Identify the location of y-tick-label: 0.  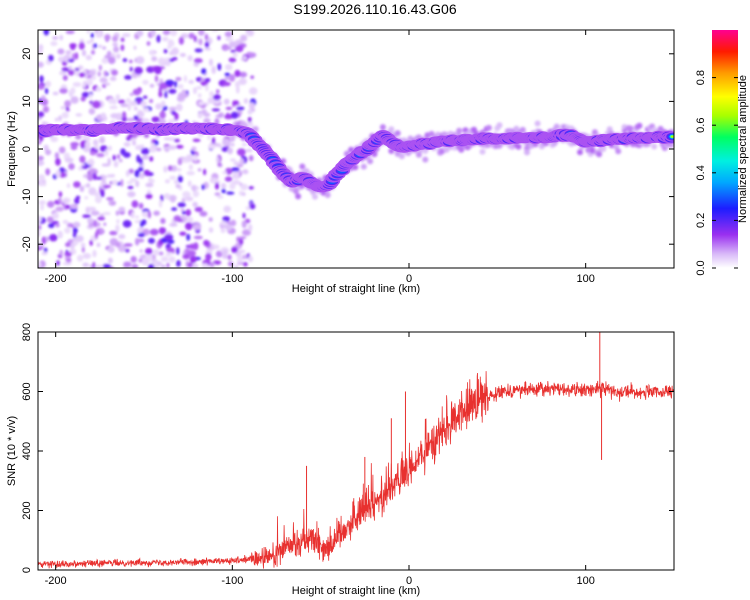
(27, 149).